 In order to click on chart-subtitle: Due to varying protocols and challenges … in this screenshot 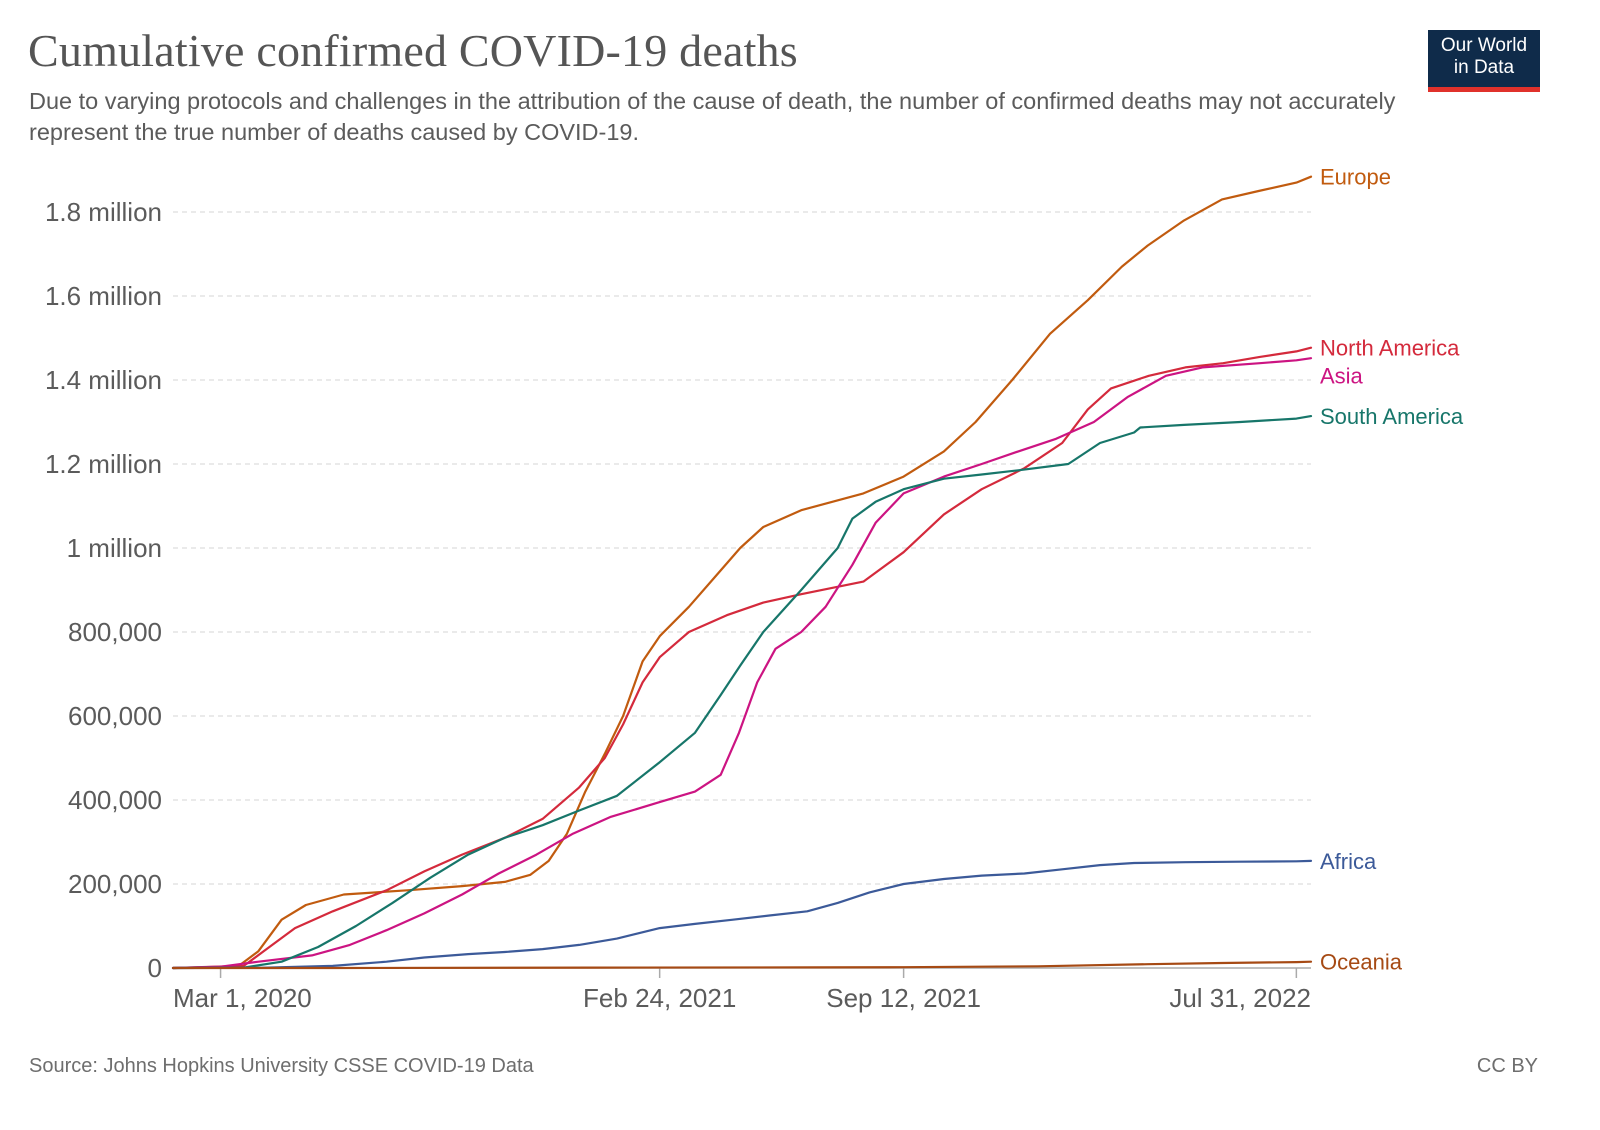, I will do `click(712, 116)`.